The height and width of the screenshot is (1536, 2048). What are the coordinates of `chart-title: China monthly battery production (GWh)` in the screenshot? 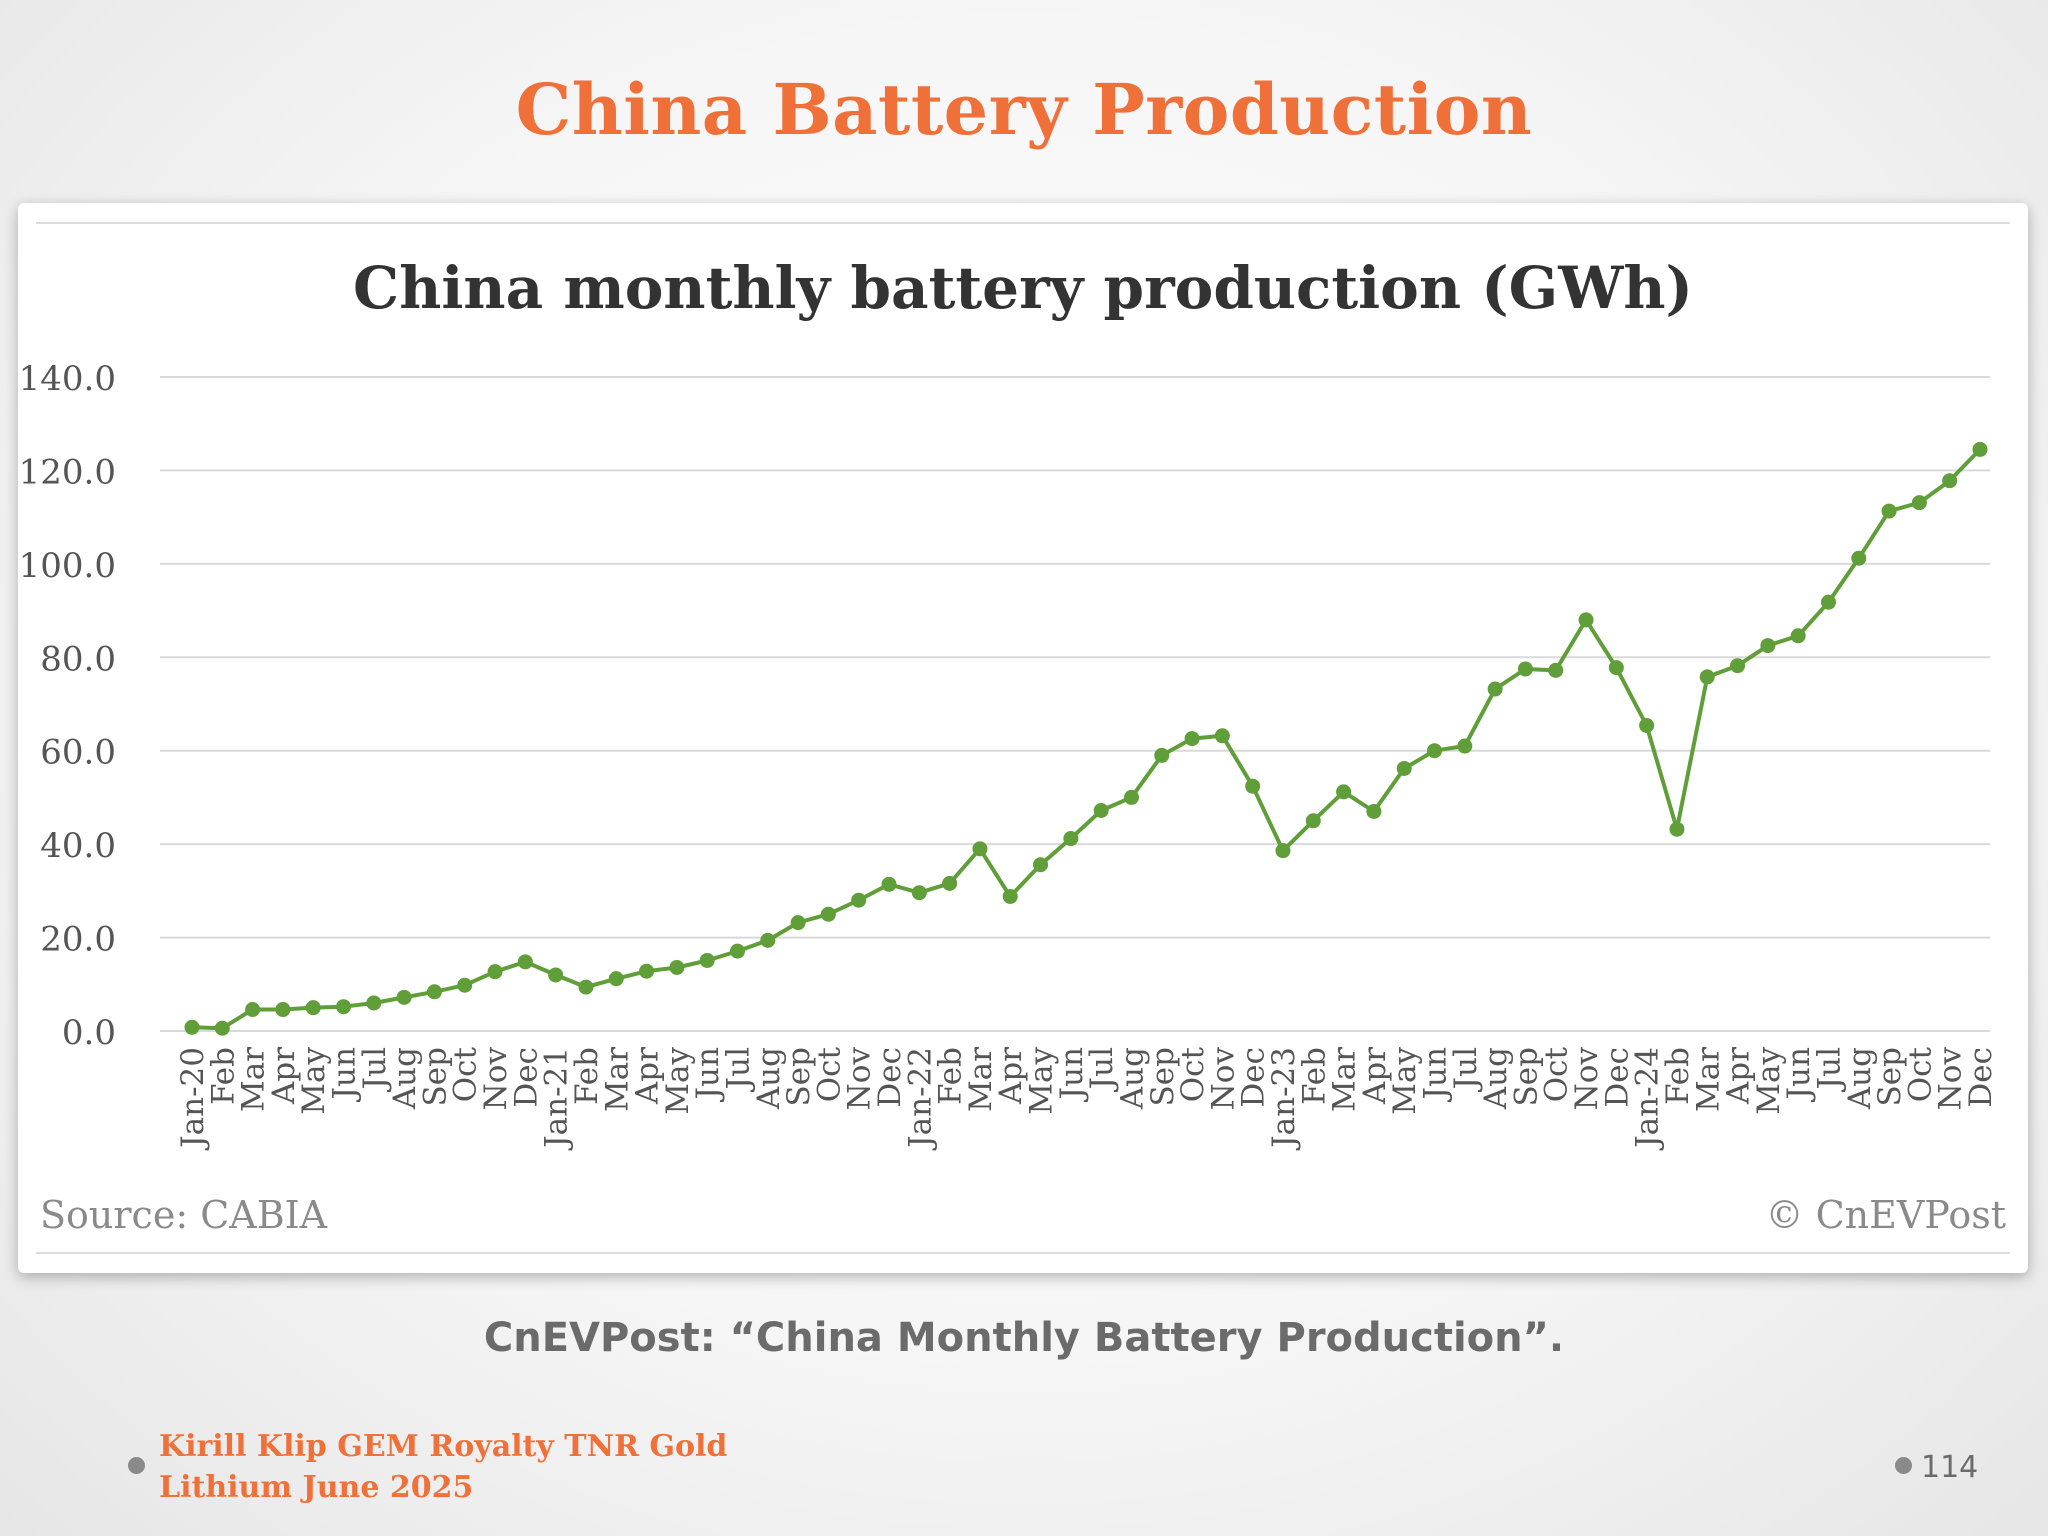 It's located at (1023, 288).